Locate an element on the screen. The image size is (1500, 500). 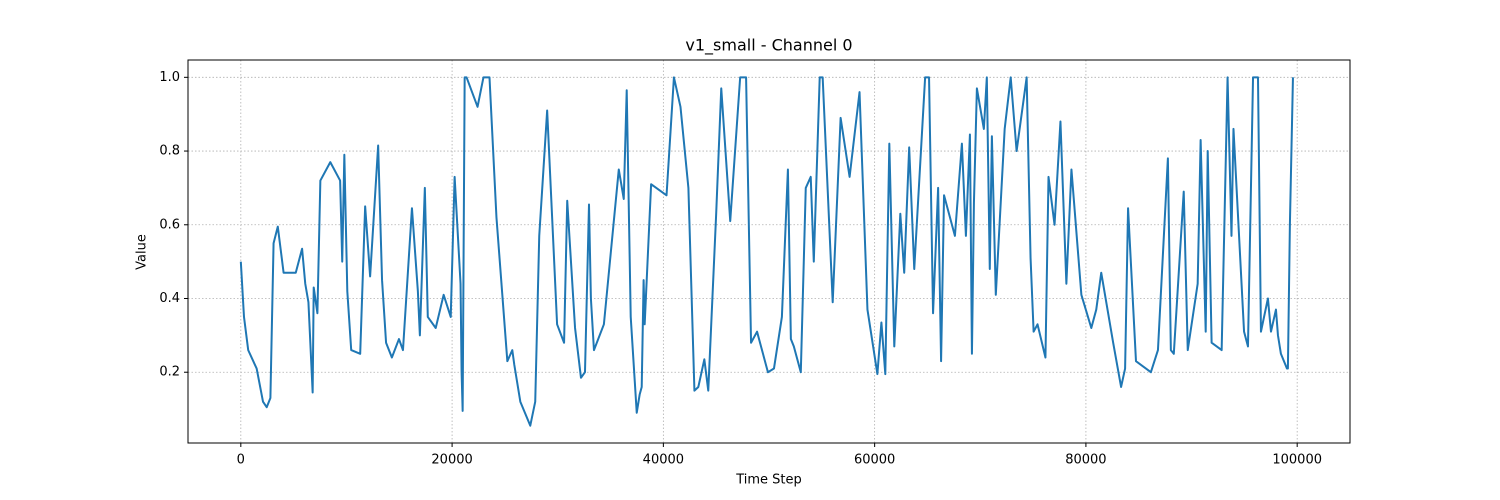
y-tick-label: 0.2 is located at coordinates (169, 372).